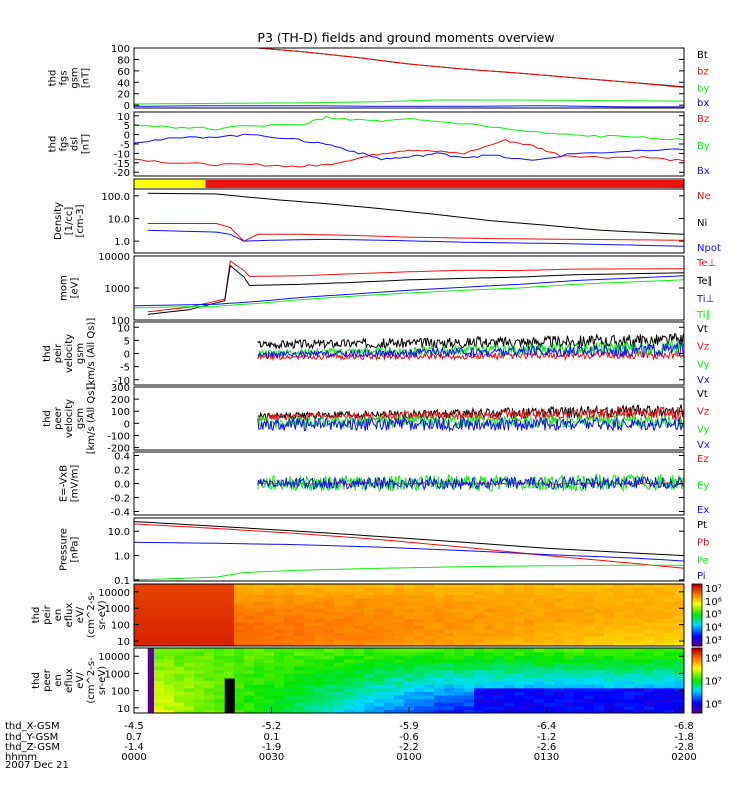 This screenshot has height=804, width=750. I want to click on series-line-Ti∥, so click(409, 294).